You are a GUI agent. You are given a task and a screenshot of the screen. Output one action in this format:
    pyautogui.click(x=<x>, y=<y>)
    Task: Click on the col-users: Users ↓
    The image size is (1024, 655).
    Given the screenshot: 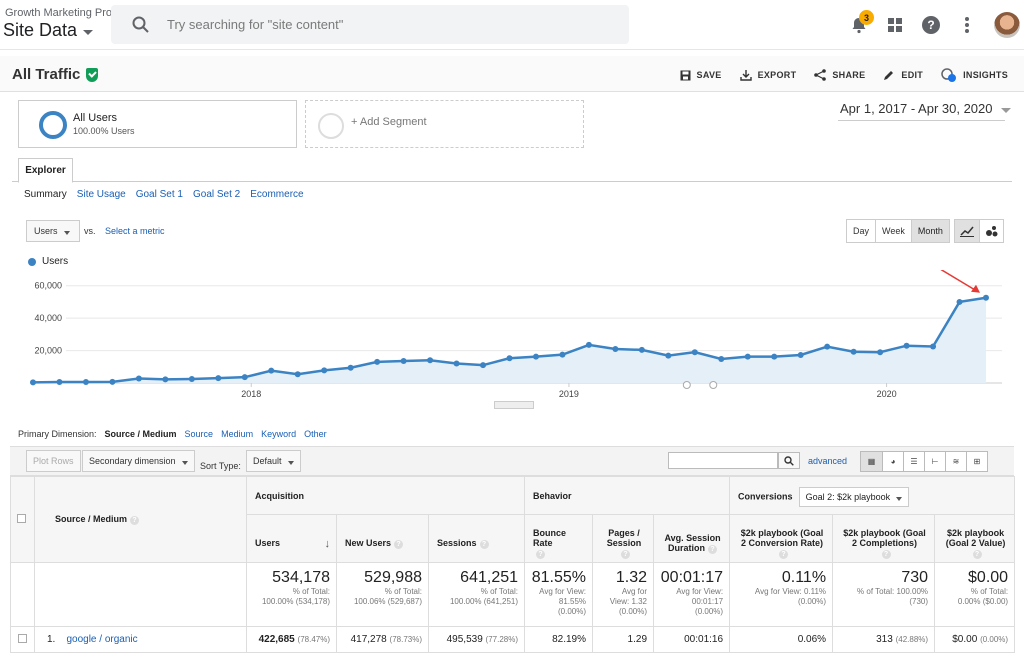 What is the action you would take?
    pyautogui.click(x=291, y=538)
    